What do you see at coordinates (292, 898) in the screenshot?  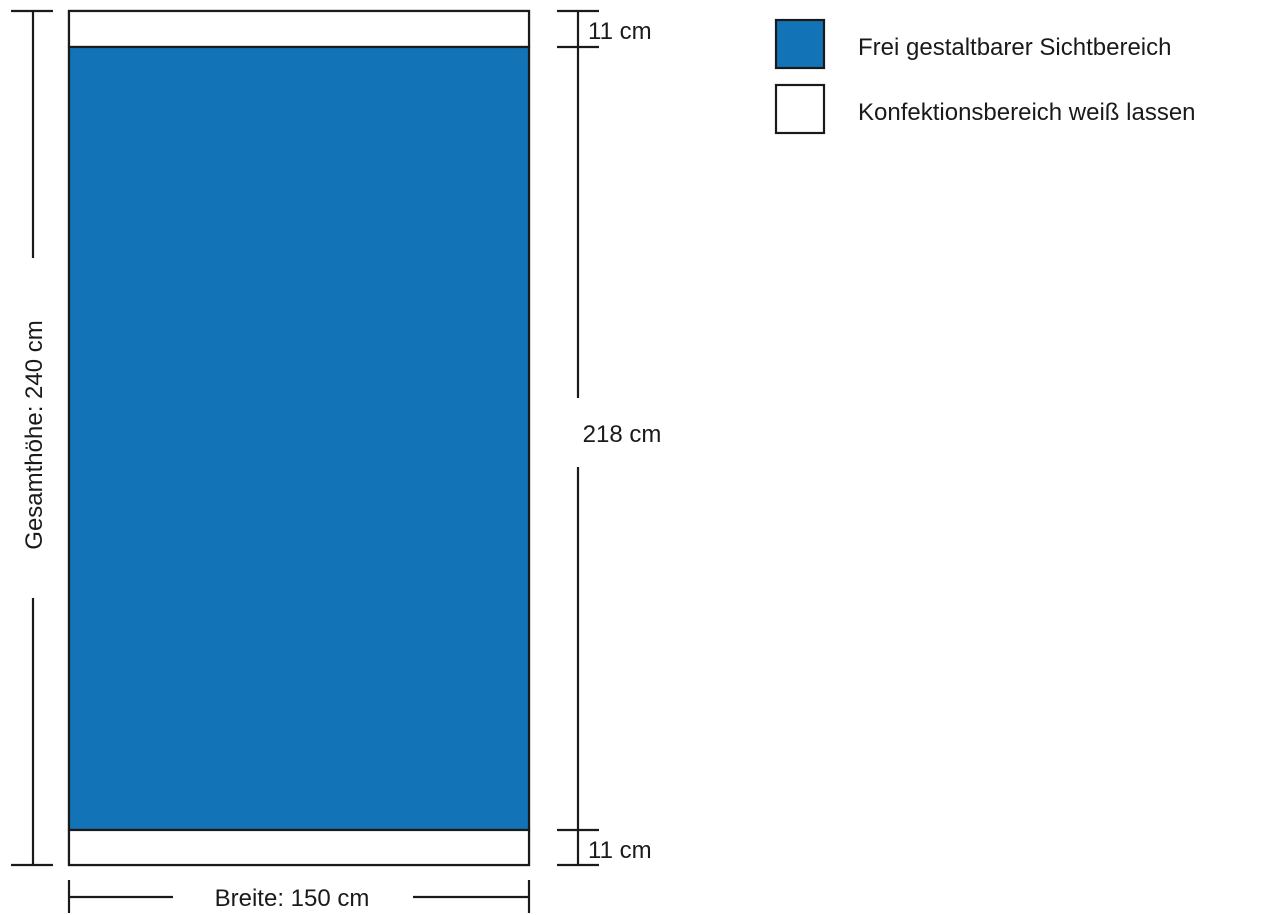 I see `width-label: Breite: 150 cm` at bounding box center [292, 898].